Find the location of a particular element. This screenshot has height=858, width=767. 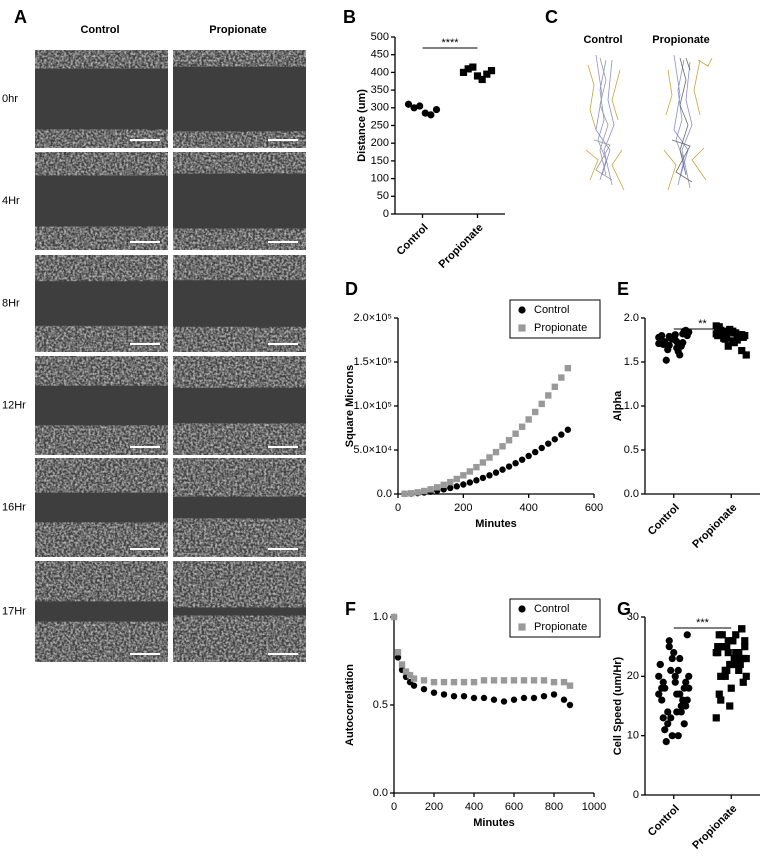

y-tick-label: 1.5 is located at coordinates (631, 362).